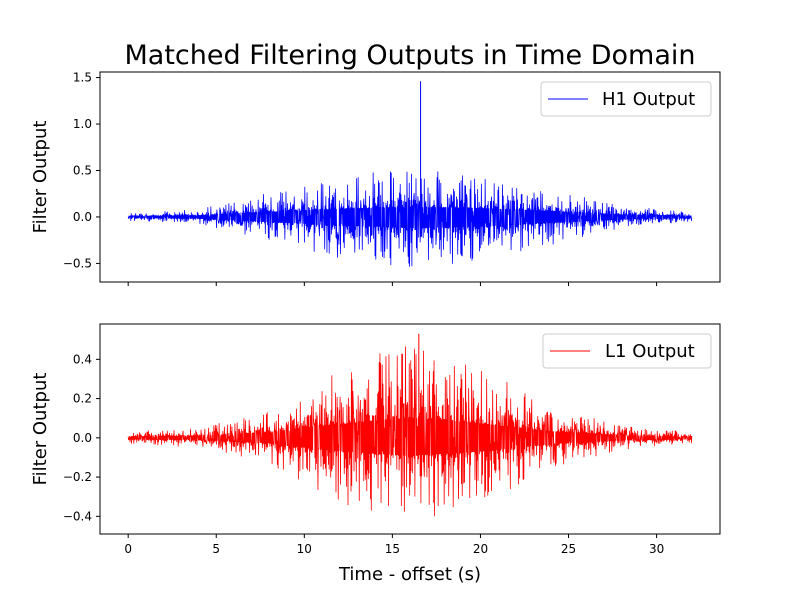  Describe the element at coordinates (216, 549) in the screenshot. I see `l1-x-tick-label: 5` at that location.